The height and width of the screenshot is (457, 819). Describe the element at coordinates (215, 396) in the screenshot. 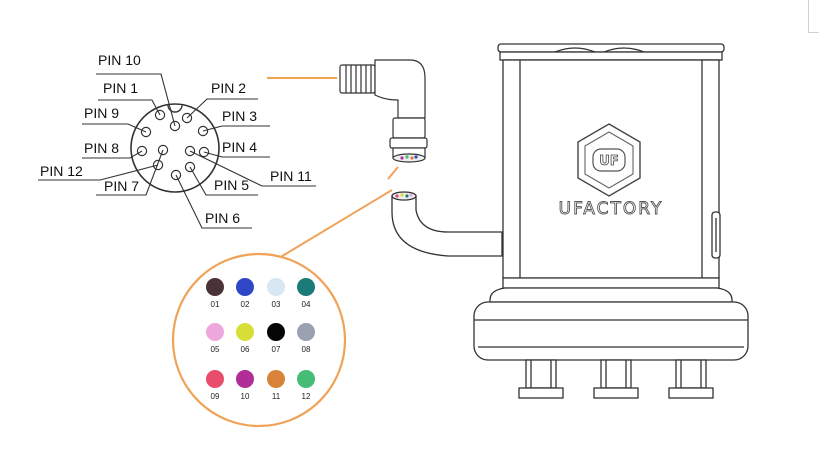

I see `wire-color-number-09: 09` at that location.